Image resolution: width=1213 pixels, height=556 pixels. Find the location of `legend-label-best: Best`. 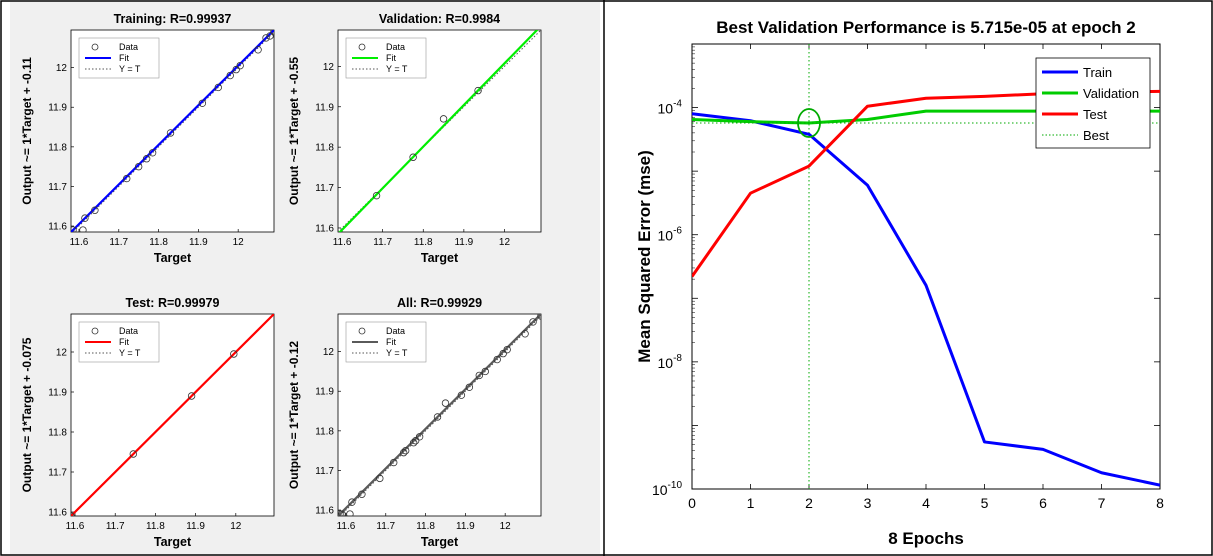

legend-label-best: Best is located at coordinates (1096, 135).